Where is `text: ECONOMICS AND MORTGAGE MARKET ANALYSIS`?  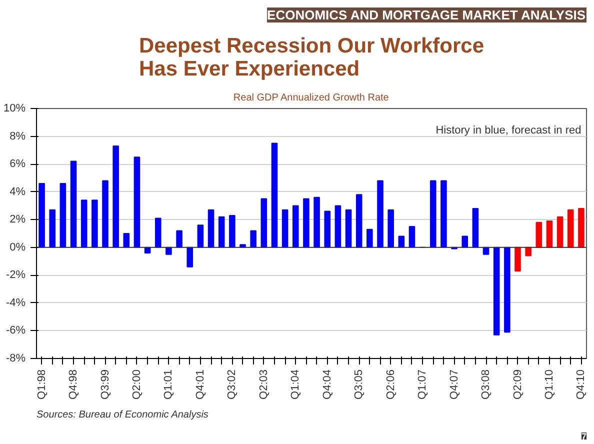
text: ECONOMICS AND MORTGAGE MARKET ANALYSIS is located at coordinates (426, 15).